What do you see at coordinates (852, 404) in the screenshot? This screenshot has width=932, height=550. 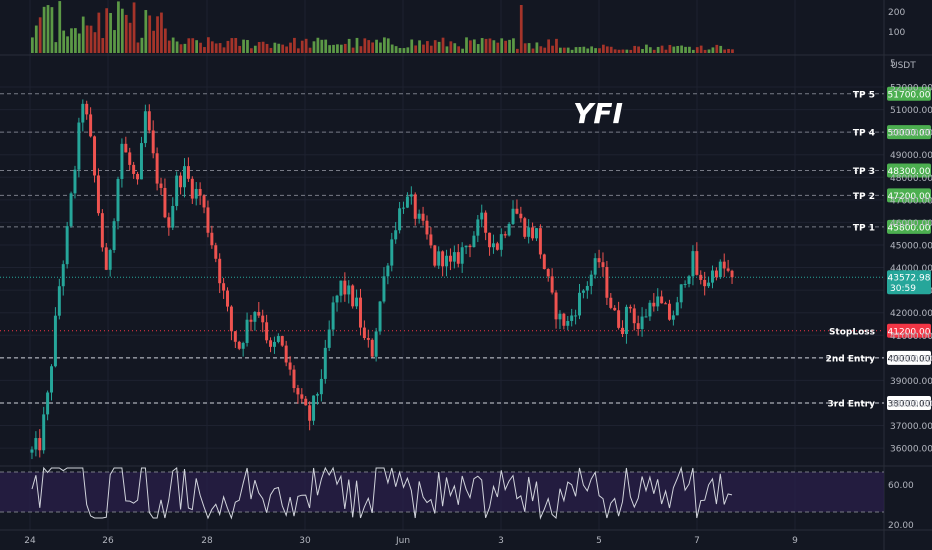 I see `level-name-7: 3rd Entry` at bounding box center [852, 404].